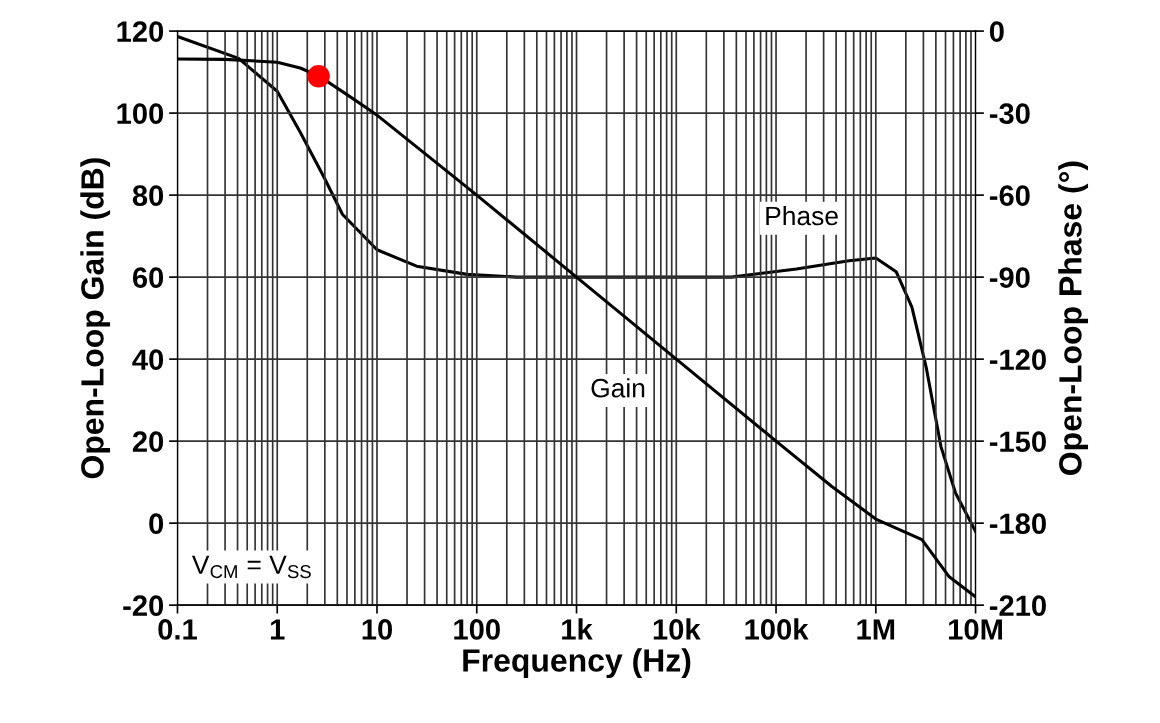 The image size is (1160, 723). Describe the element at coordinates (1017, 523) in the screenshot. I see `y2-tick-label: -180` at that location.